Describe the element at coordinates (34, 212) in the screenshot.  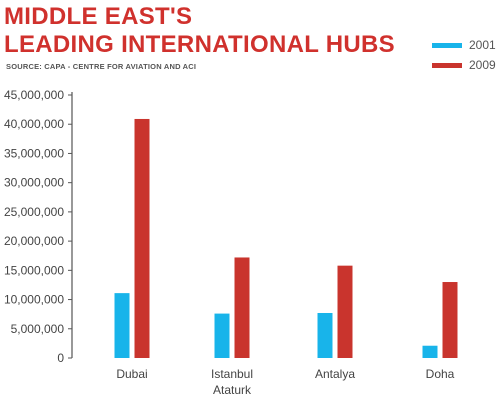
I see `y-tick-label: 25,000,000` at that location.